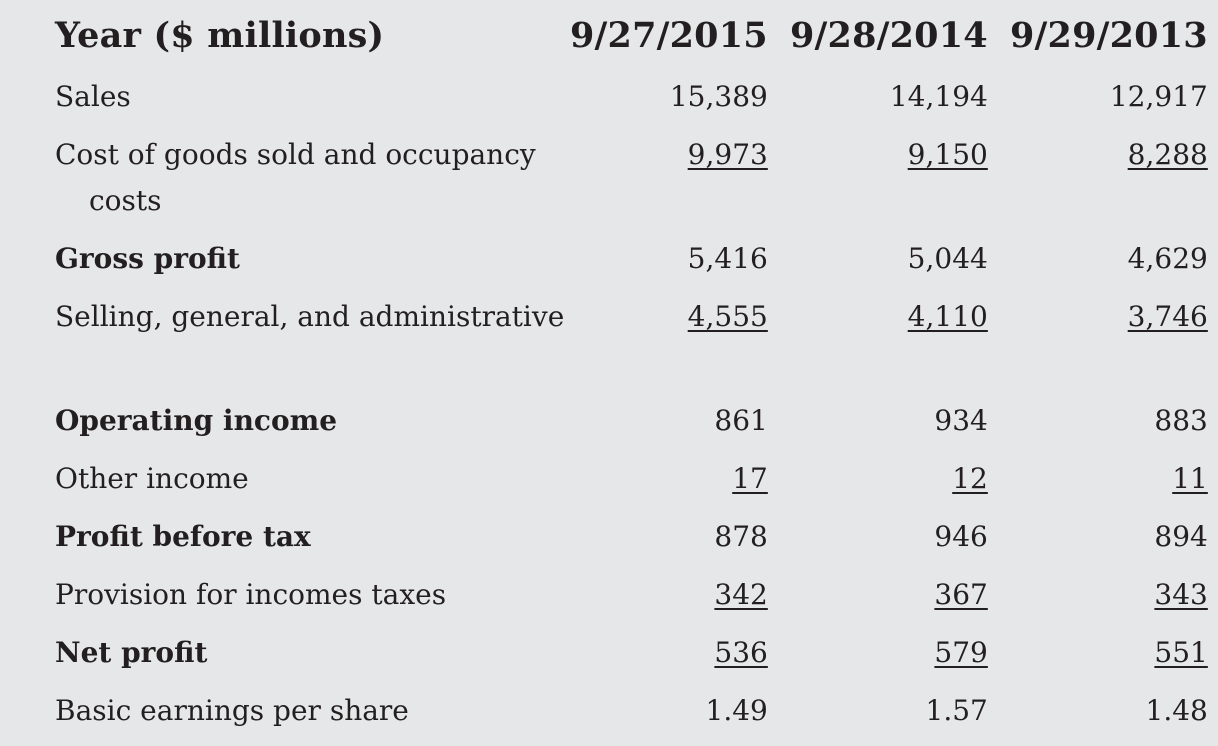 The width and height of the screenshot is (1218, 746). What do you see at coordinates (878, 485) in the screenshot?
I see `value-cell-2014: 12` at bounding box center [878, 485].